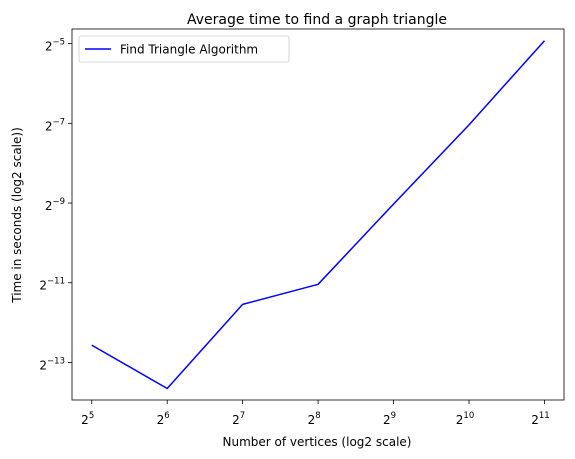 The width and height of the screenshot is (575, 459). I want to click on x-tick-label-6: 211, so click(540, 419).